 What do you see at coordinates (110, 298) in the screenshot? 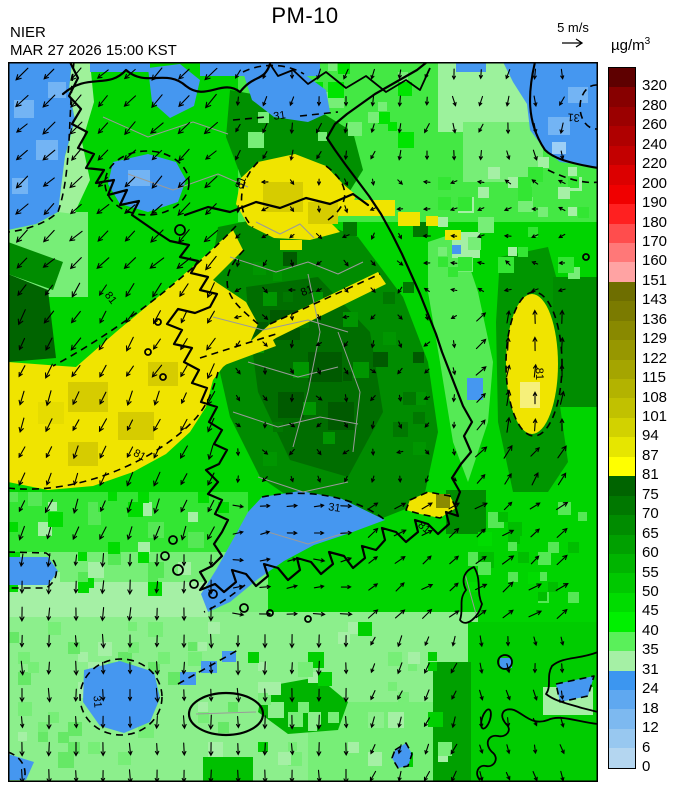
I see `contour-label: 81` at bounding box center [110, 298].